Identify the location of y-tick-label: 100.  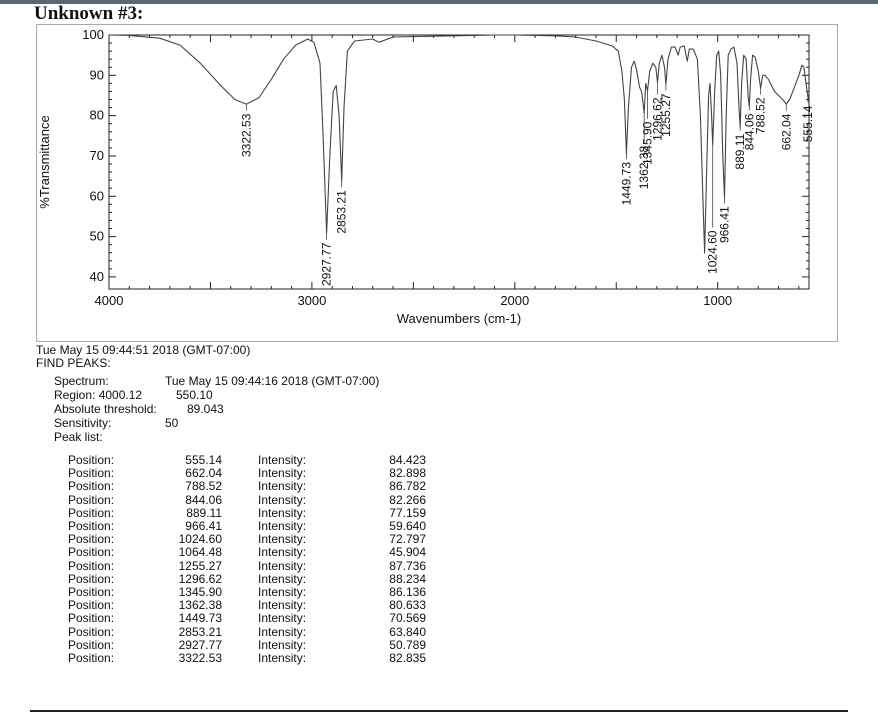
(93, 34).